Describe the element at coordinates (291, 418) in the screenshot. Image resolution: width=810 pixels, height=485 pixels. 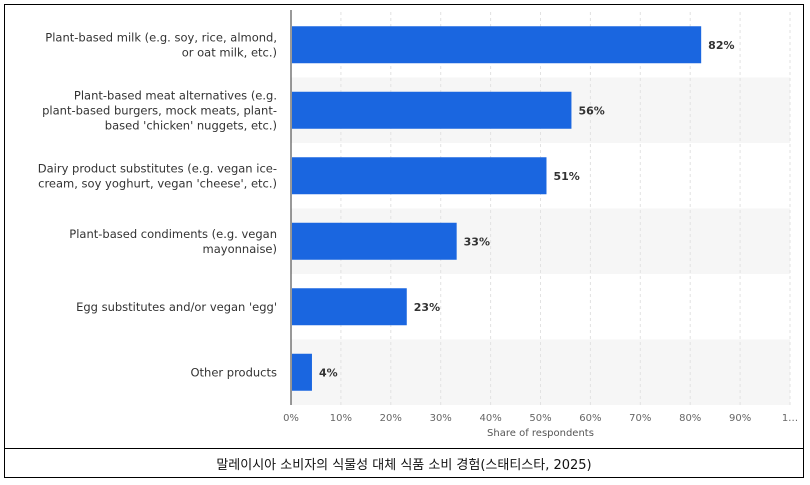
I see `x-tick-label: 0%` at that location.